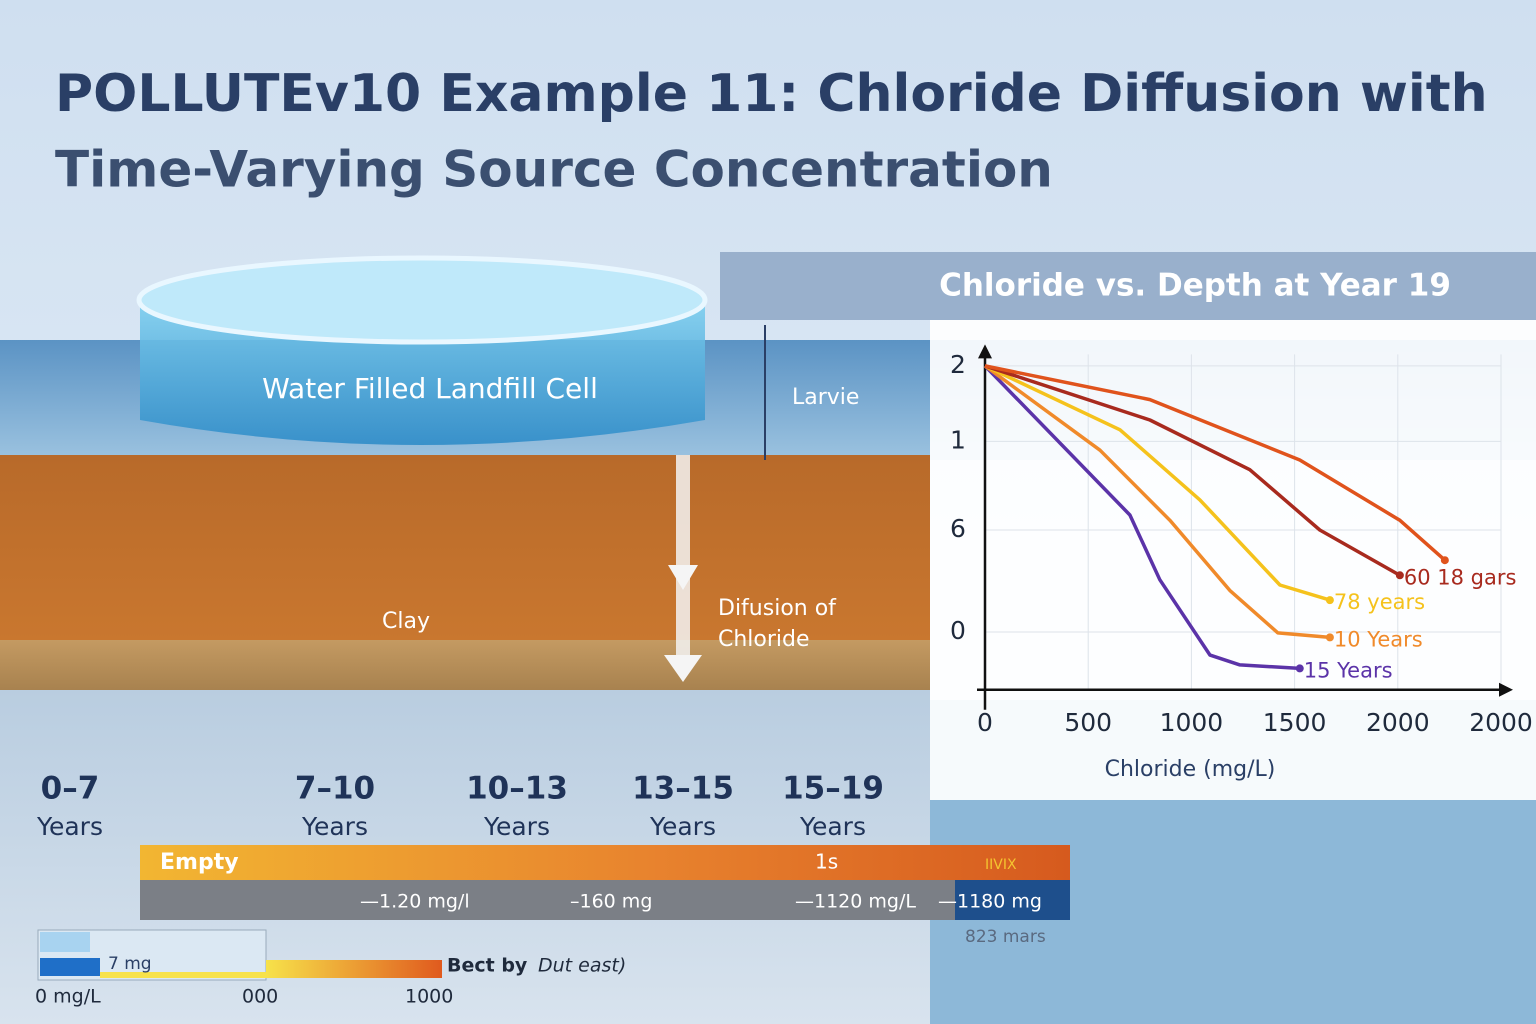 The width and height of the screenshot is (1536, 1024). I want to click on liner-label: Larvie, so click(825, 397).